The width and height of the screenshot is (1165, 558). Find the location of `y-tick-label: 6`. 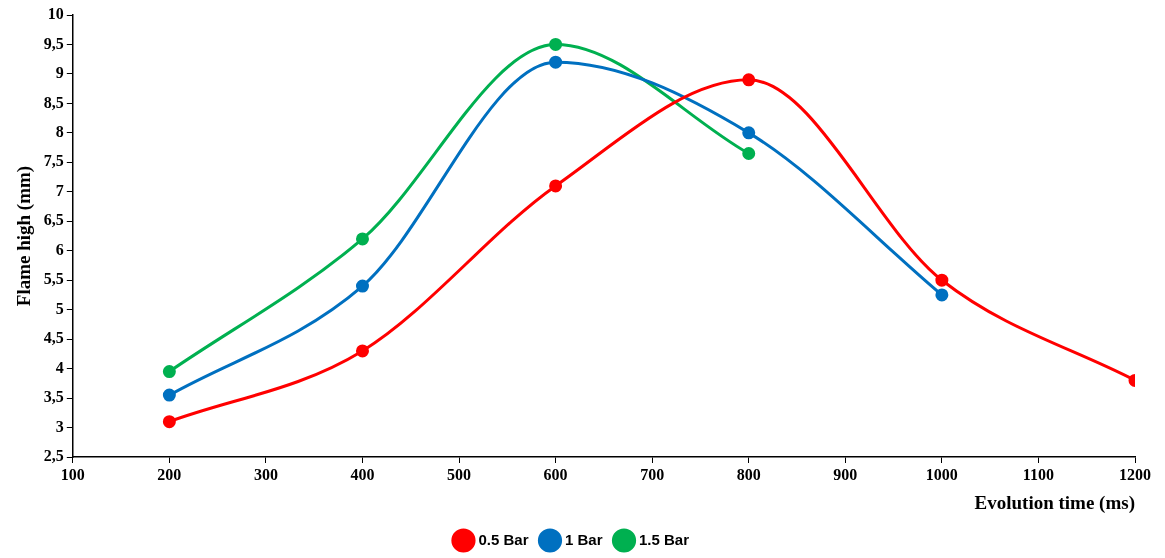

y-tick-label: 6 is located at coordinates (59, 249).